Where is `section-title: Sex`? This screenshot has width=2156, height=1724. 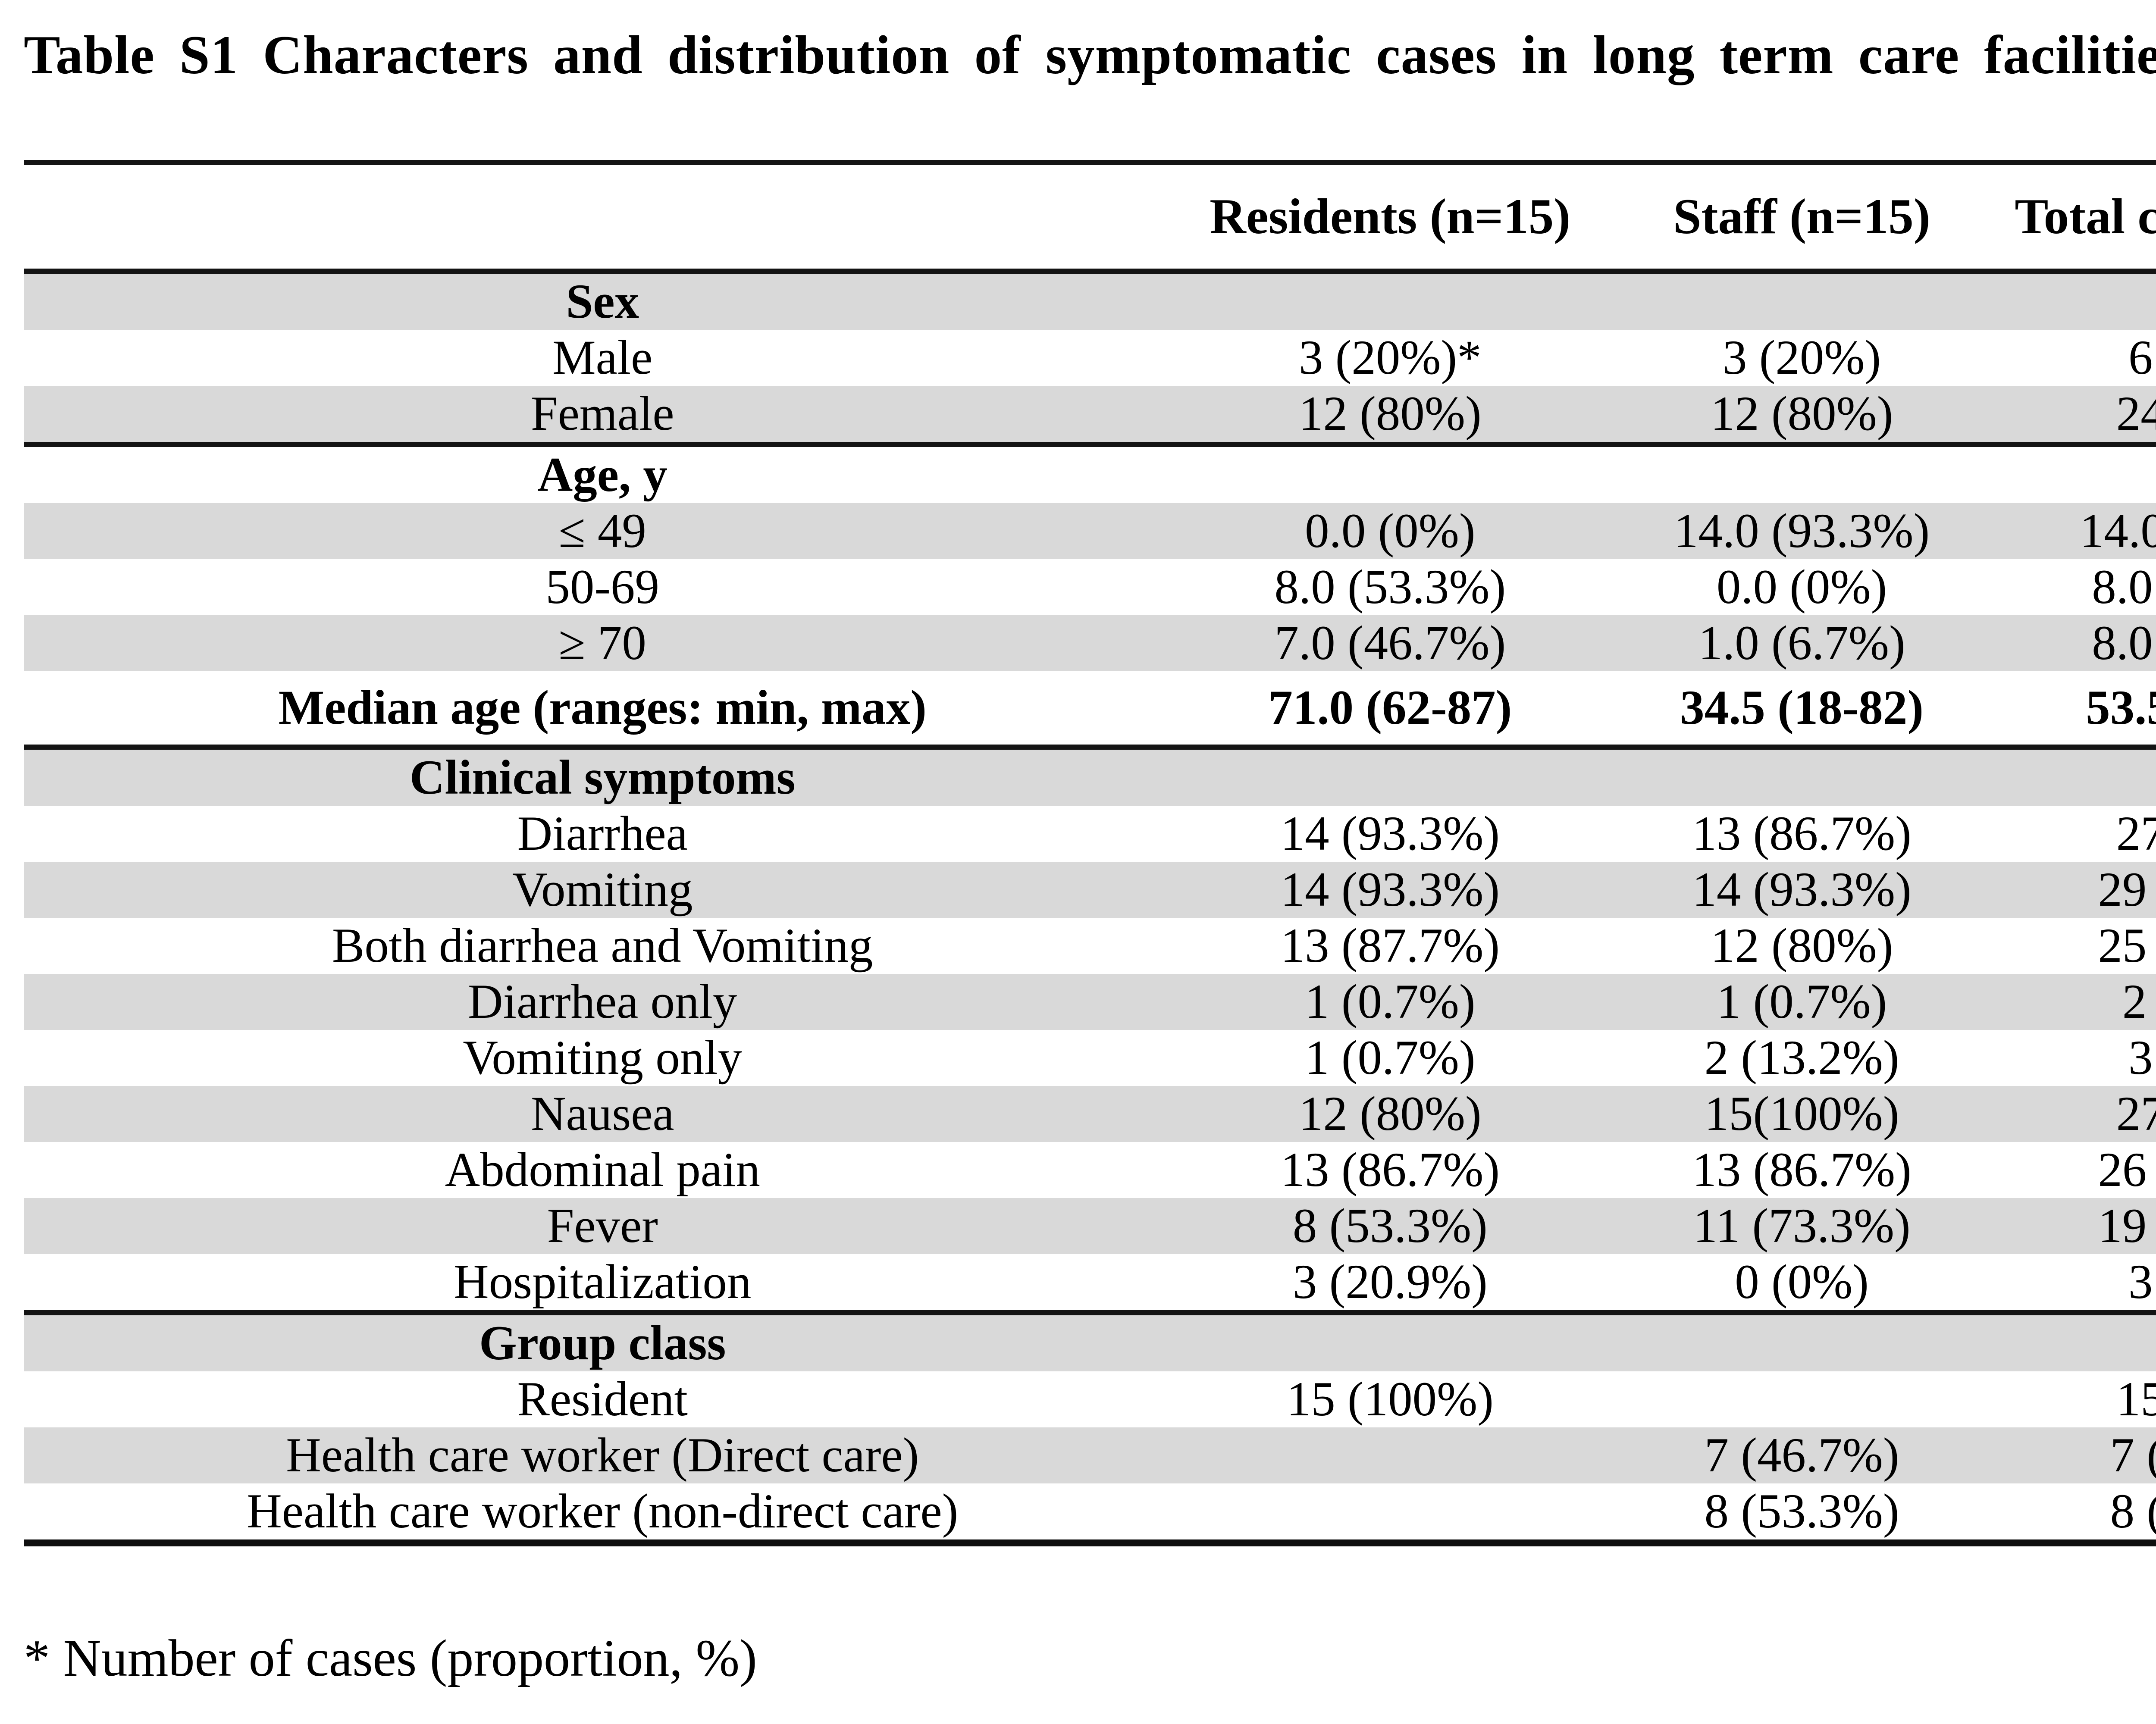
section-title: Sex is located at coordinates (602, 300).